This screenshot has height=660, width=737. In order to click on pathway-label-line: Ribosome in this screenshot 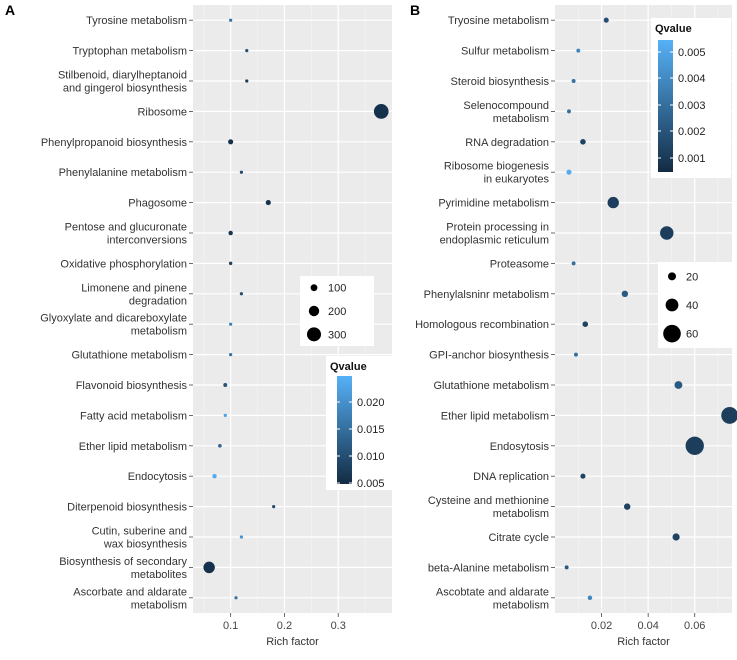, I will do `click(162, 112)`.